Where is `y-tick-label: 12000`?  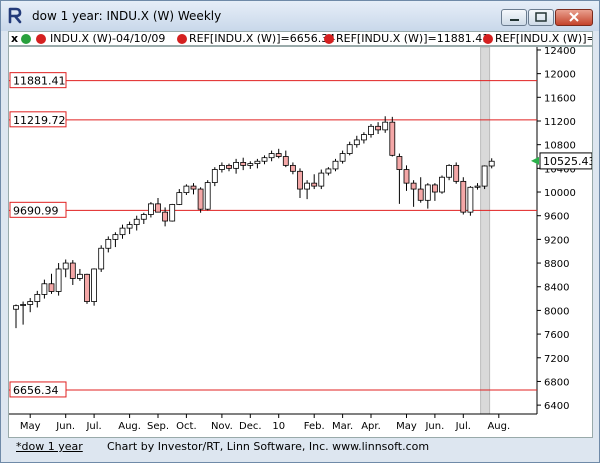
y-tick-label: 12000 is located at coordinates (560, 75).